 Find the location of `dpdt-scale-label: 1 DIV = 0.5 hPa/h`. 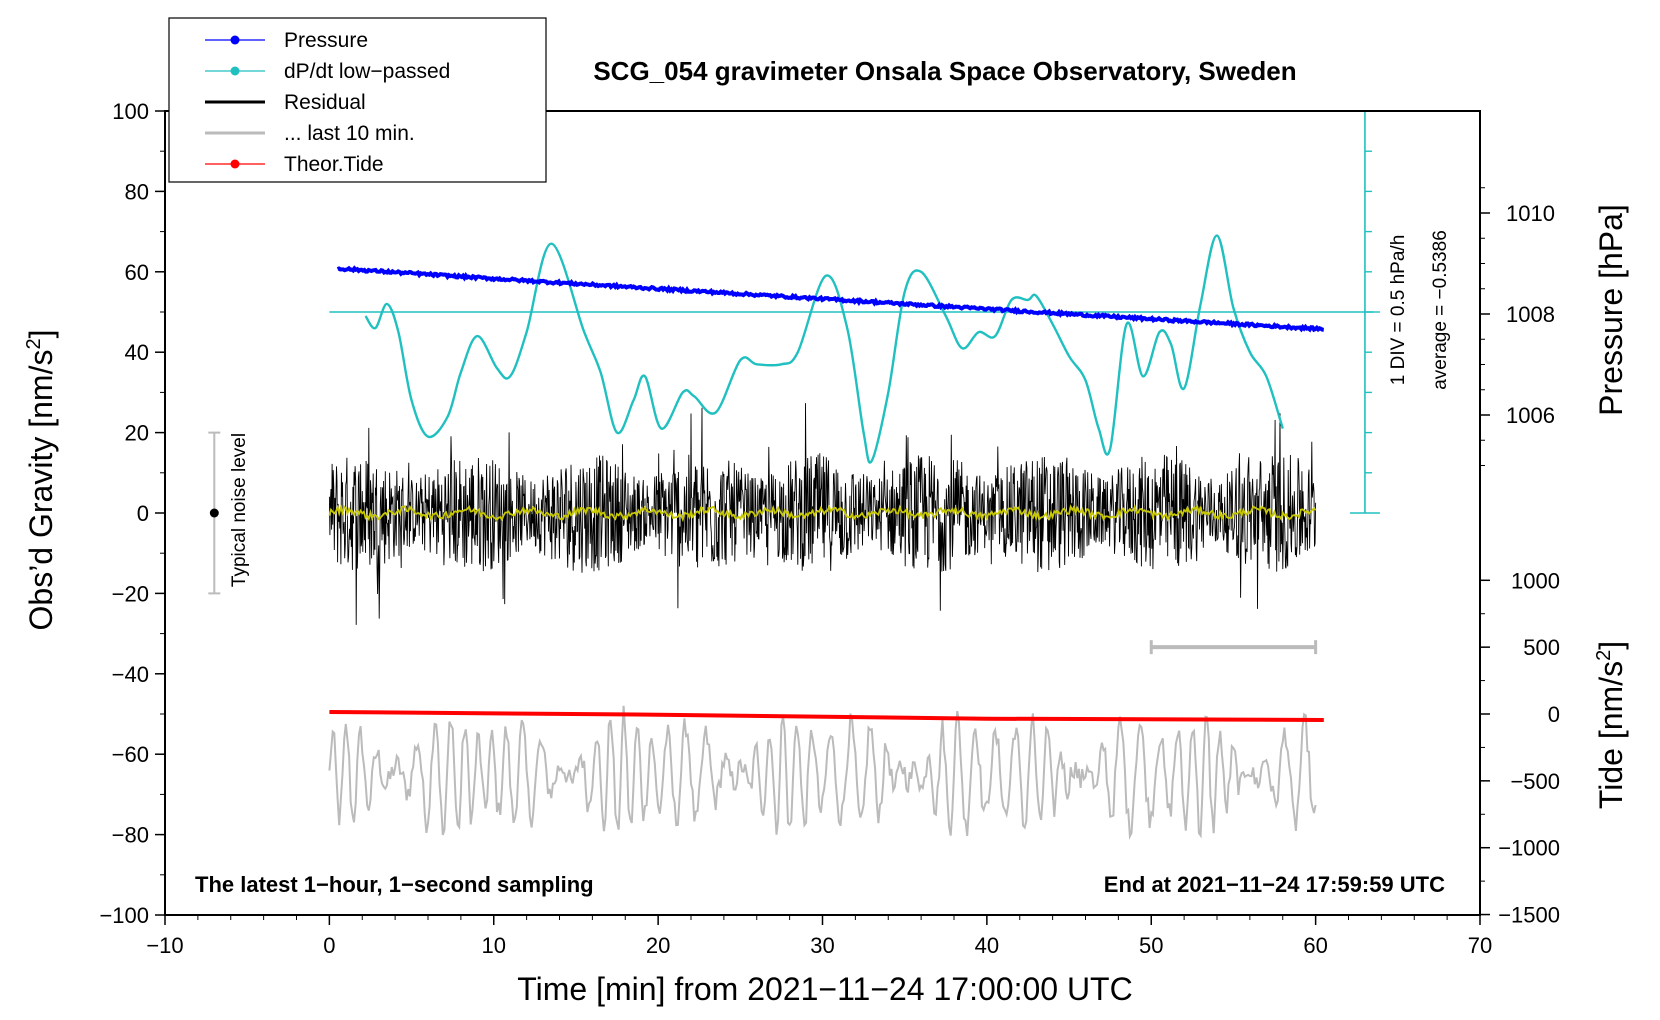

dpdt-scale-label: 1 DIV = 0.5 hPa/h is located at coordinates (1398, 310).